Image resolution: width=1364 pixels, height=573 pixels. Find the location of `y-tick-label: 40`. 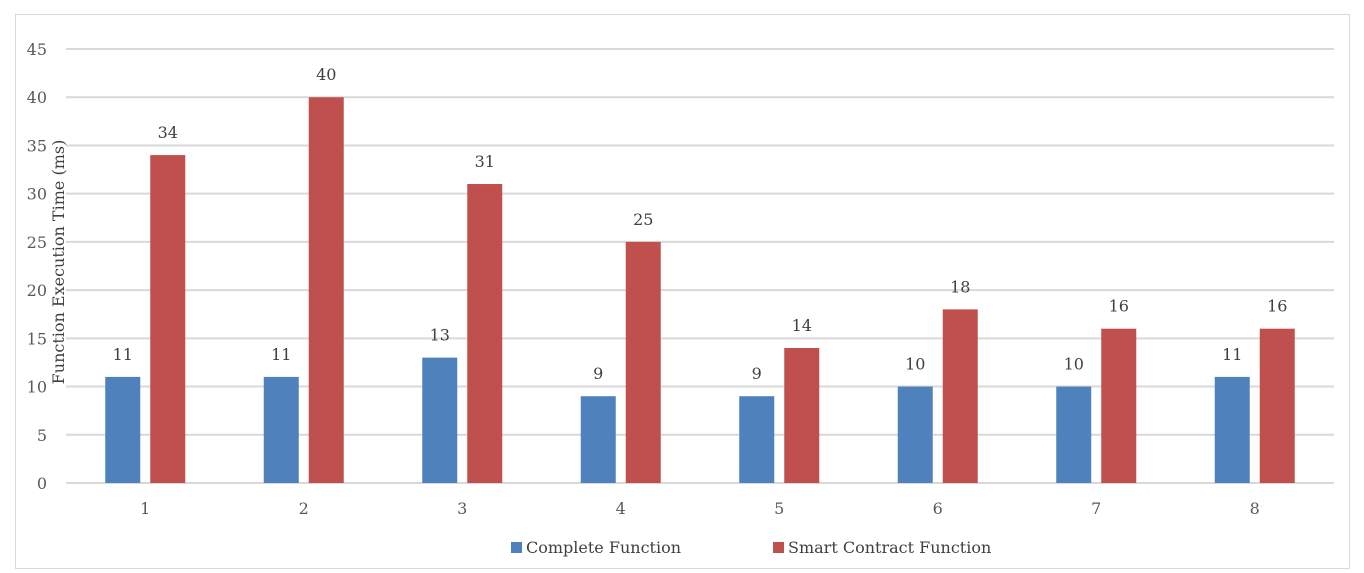

y-tick-label: 40 is located at coordinates (37, 97).